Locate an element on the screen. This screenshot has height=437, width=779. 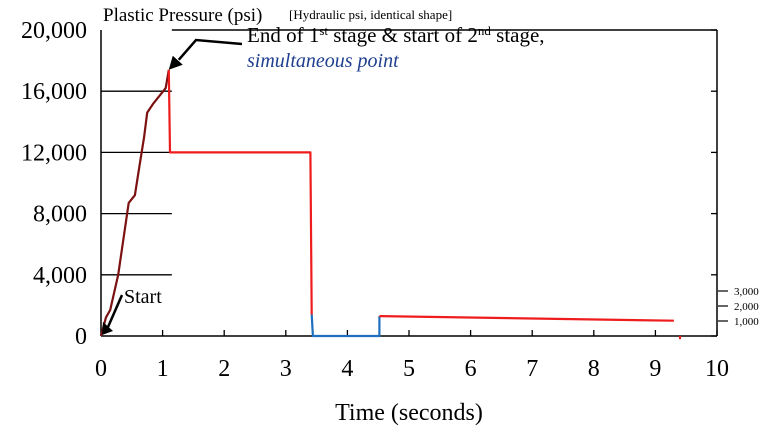
y-tick-label-8000: 8,000 is located at coordinates (60, 215).